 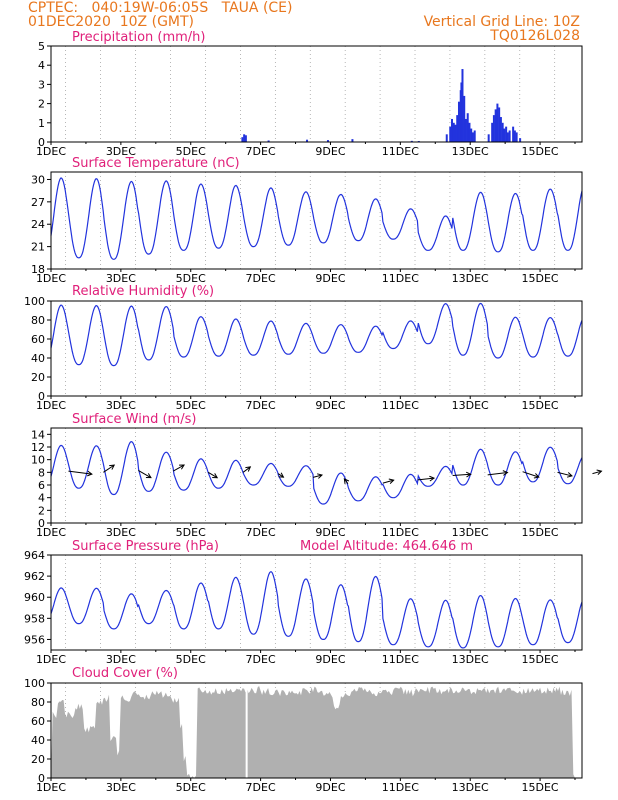 I want to click on wind-title: Surface Wind (m/s), so click(x=134, y=419).